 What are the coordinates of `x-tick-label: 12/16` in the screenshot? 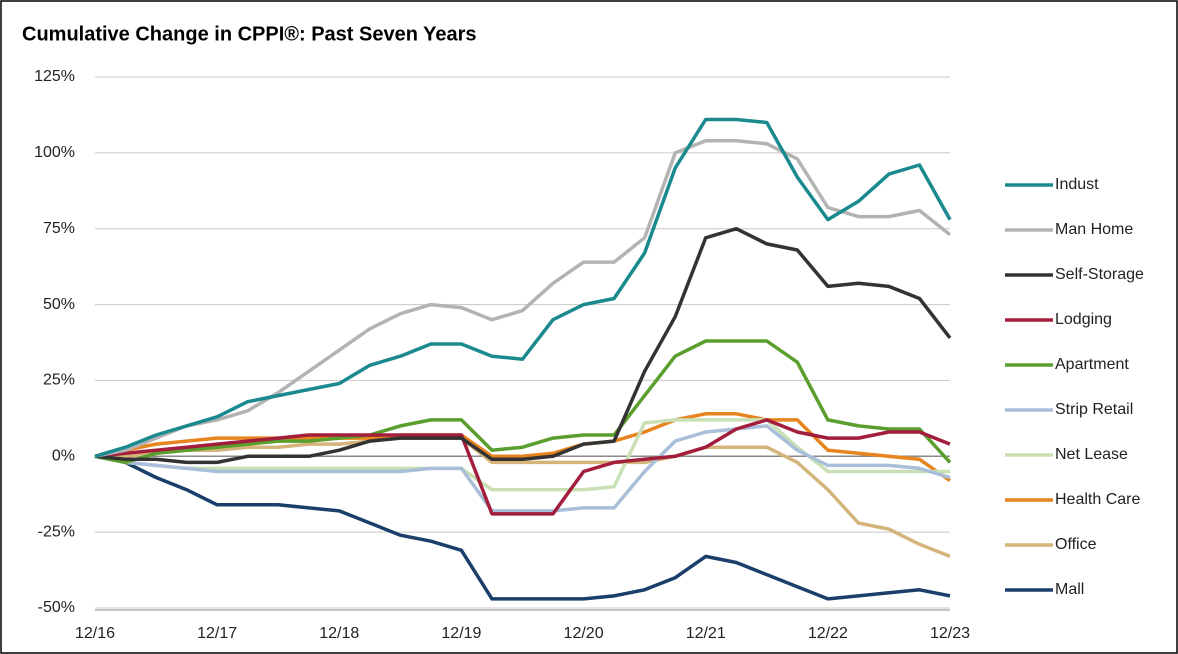 It's located at (95, 633).